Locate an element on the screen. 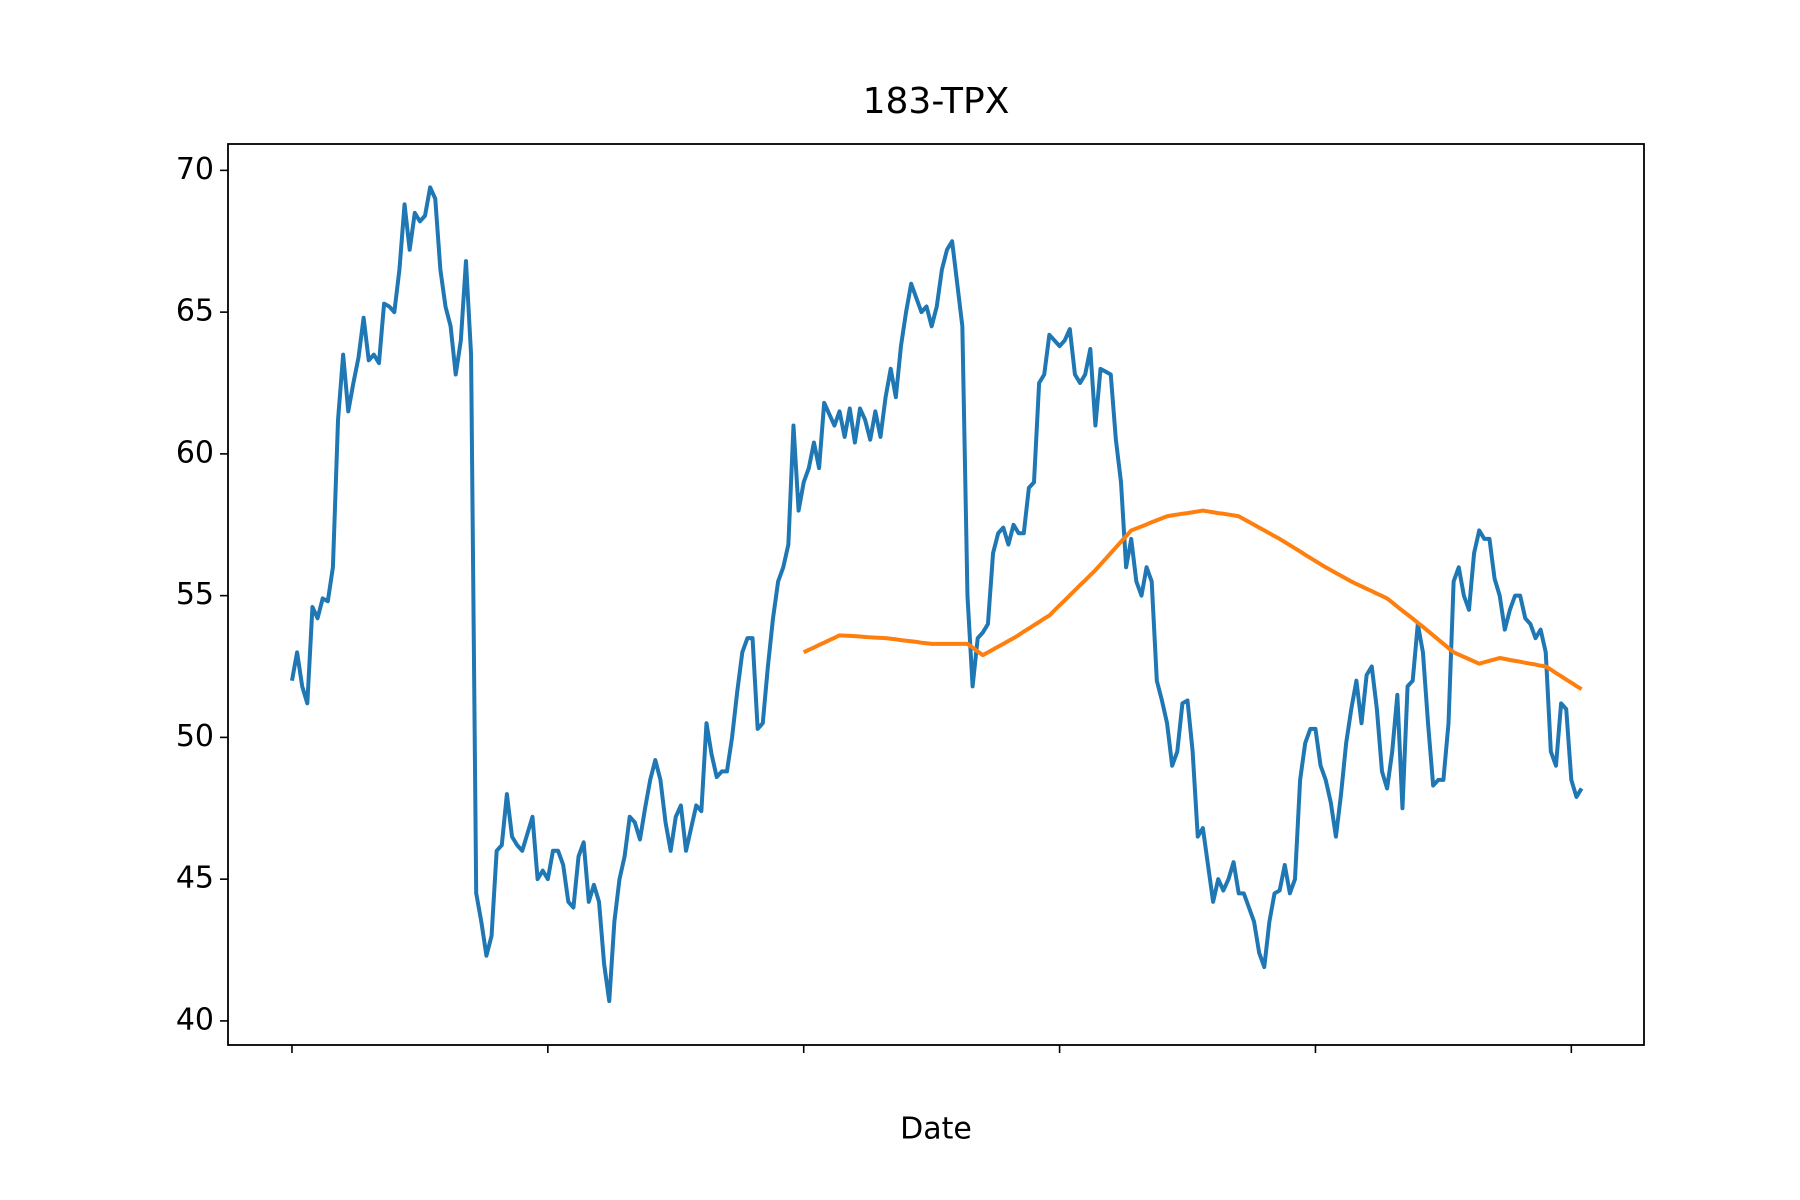  y-tick-label: 65 is located at coordinates (195, 311).